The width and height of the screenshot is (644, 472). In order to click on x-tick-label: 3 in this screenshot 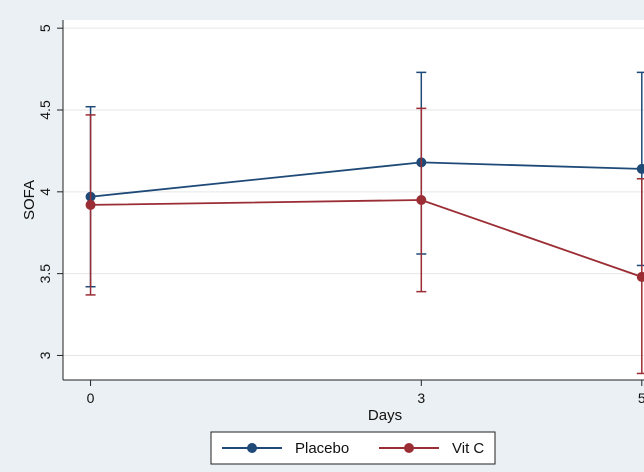, I will do `click(421, 398)`.